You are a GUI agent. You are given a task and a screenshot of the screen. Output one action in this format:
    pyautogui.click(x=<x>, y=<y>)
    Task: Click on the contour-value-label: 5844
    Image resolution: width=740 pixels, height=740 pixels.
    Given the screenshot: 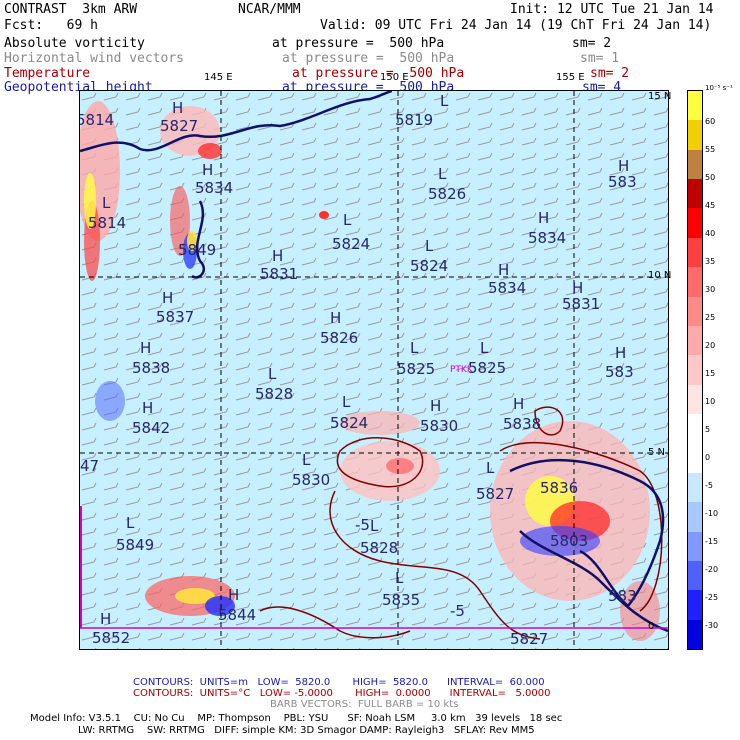 What is the action you would take?
    pyautogui.click(x=237, y=615)
    